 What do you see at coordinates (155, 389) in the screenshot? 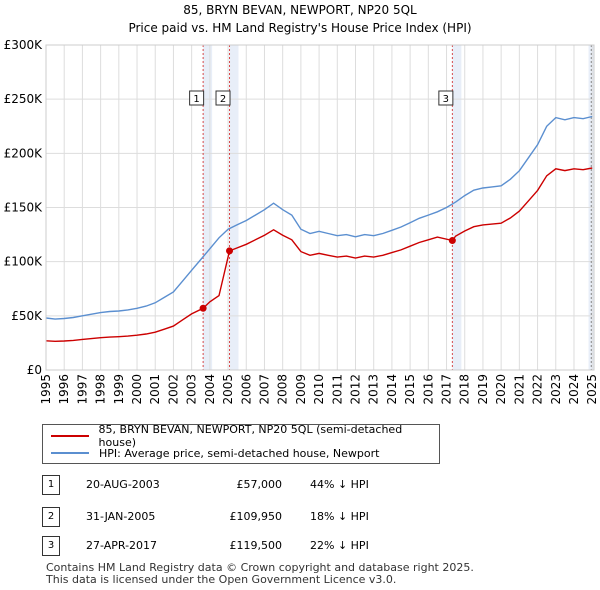
I see `x-tick-label: 2001` at bounding box center [155, 389].